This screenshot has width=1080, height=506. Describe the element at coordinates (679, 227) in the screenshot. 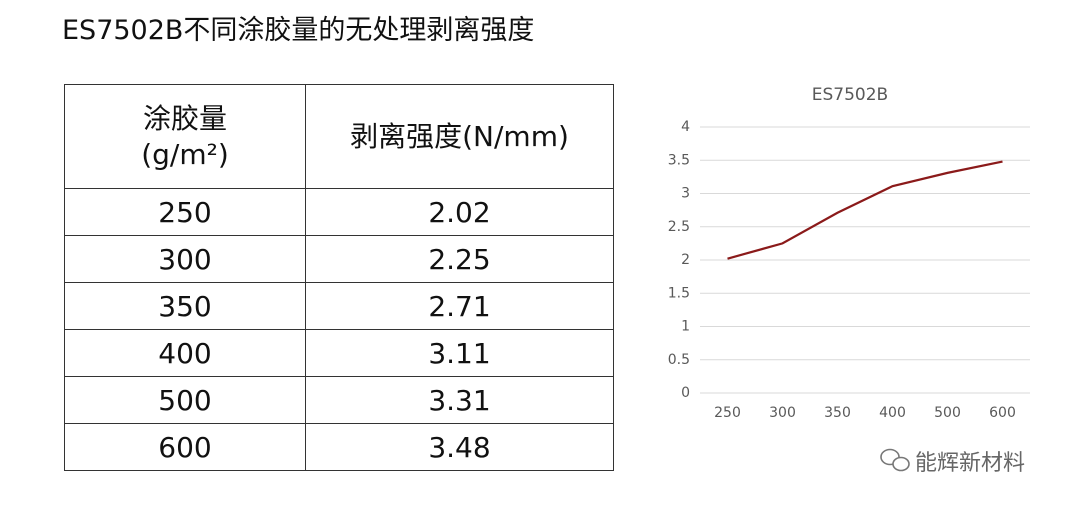

I see `y-tick-label: 2.5` at that location.